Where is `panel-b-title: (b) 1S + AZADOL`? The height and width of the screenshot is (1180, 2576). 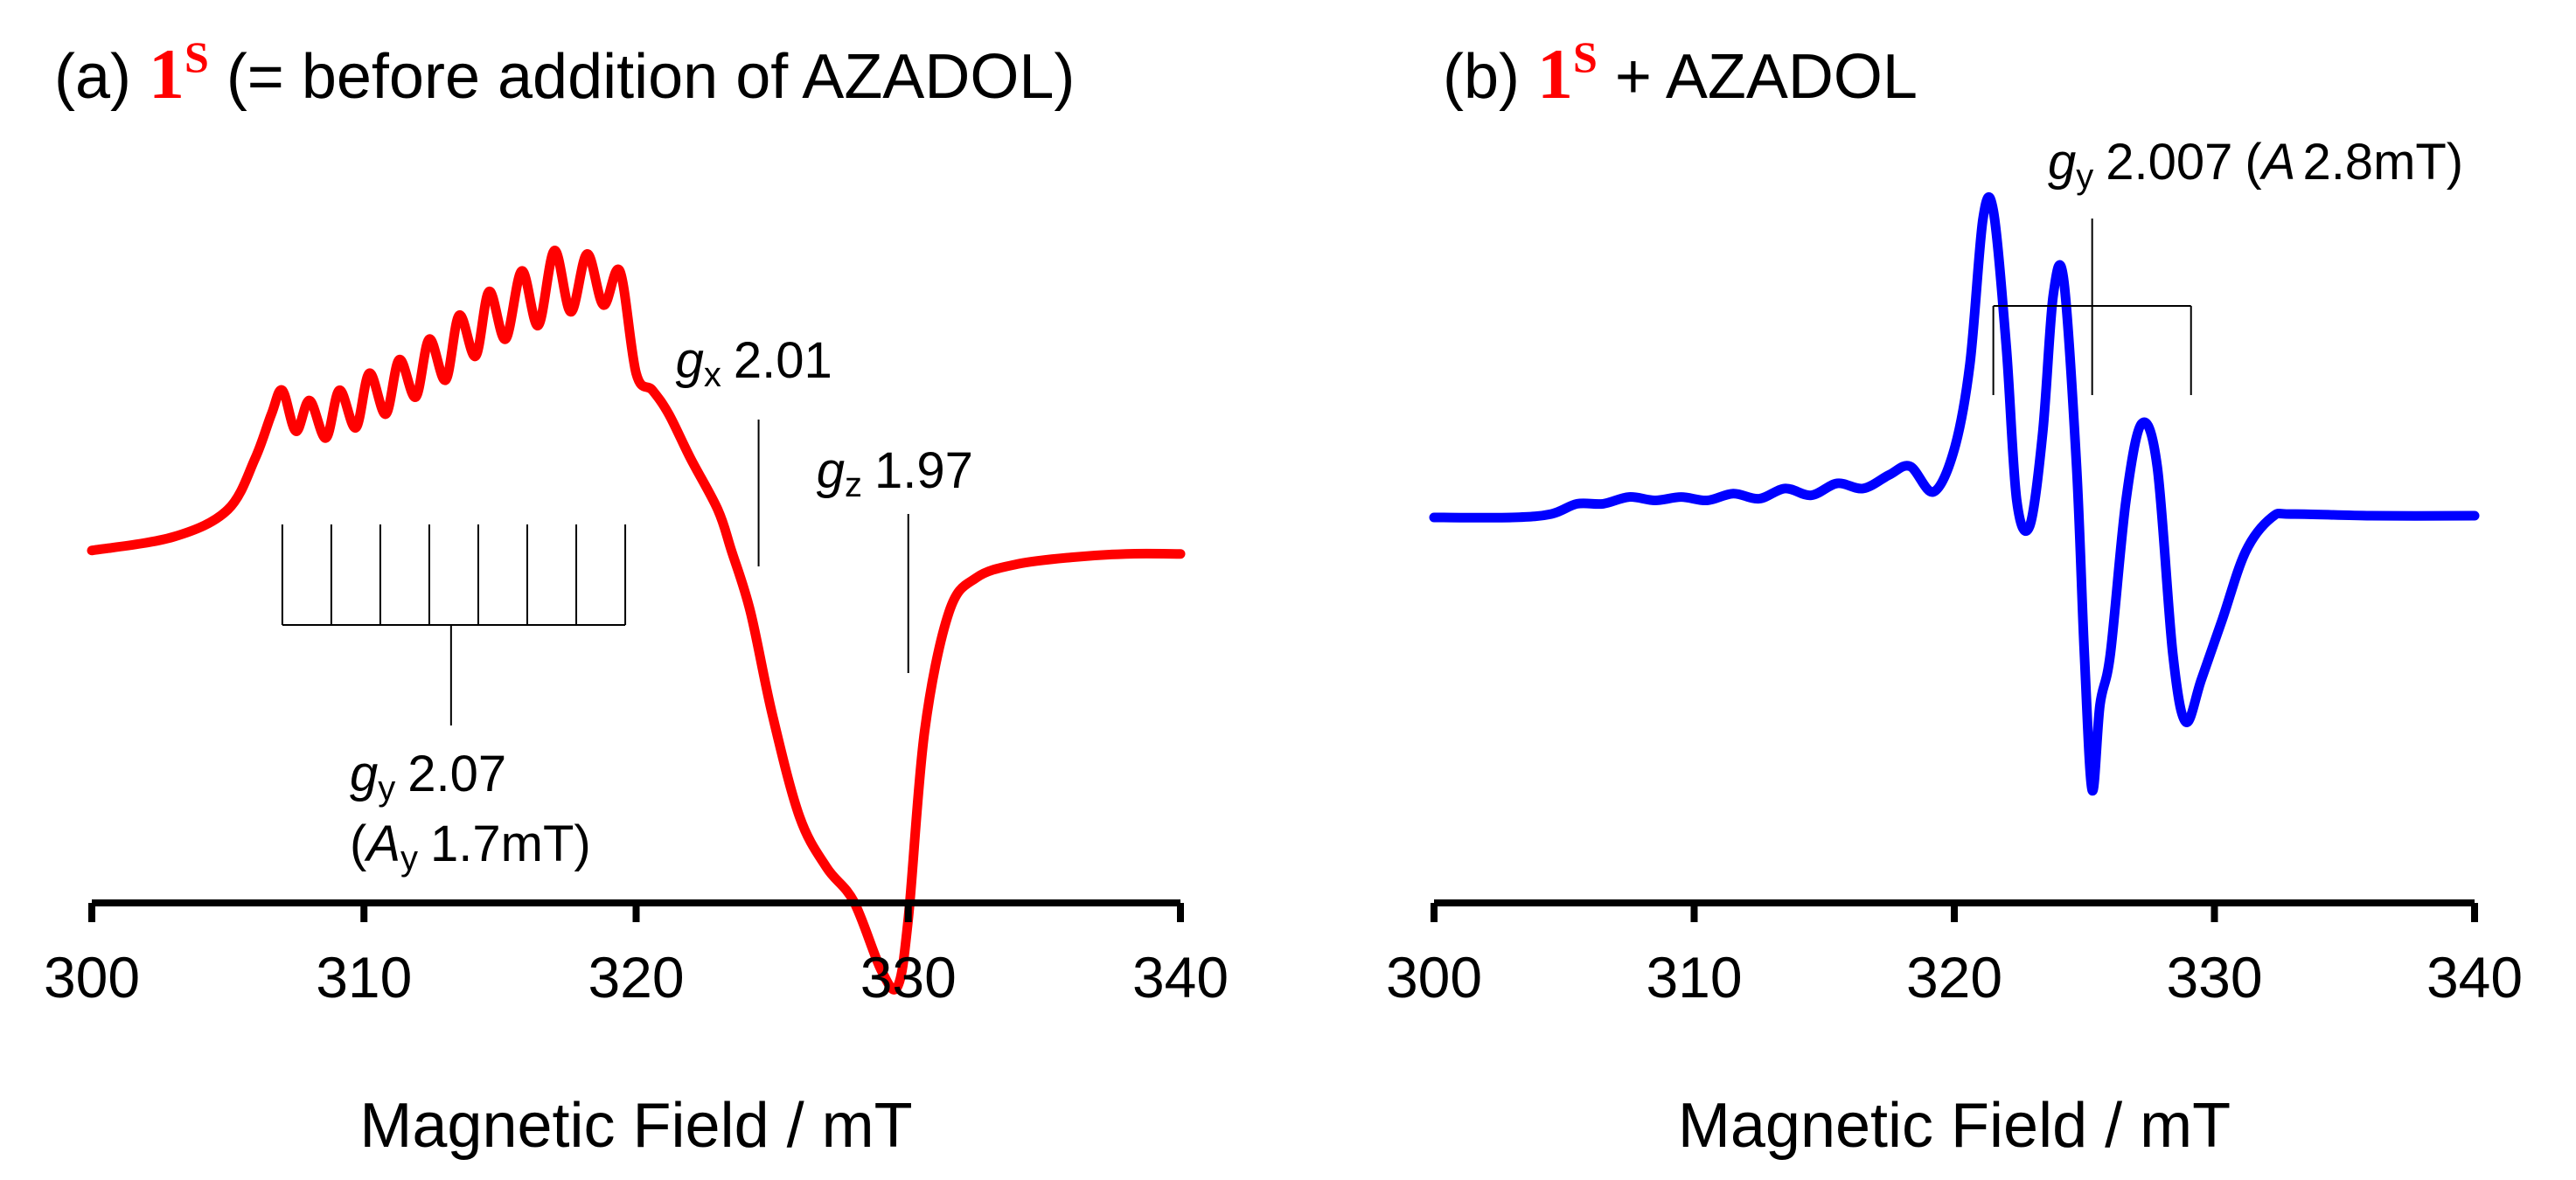 panel-b-title: (b) 1S + AZADOL is located at coordinates (1680, 73).